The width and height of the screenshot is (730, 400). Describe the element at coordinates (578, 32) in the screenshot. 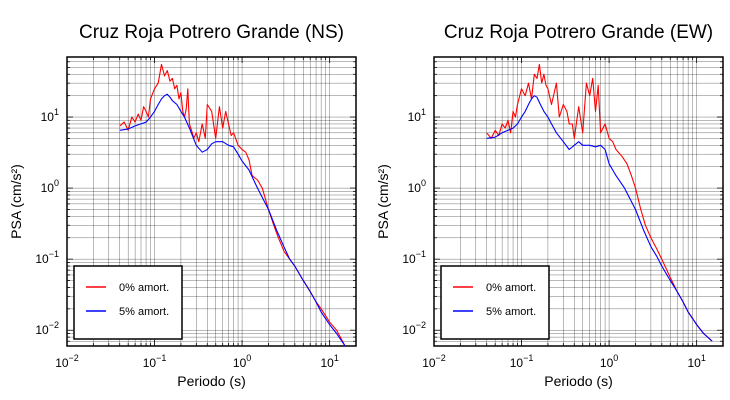

I see `chart-title: Cruz Roja Potrero Grande (EW)` at that location.